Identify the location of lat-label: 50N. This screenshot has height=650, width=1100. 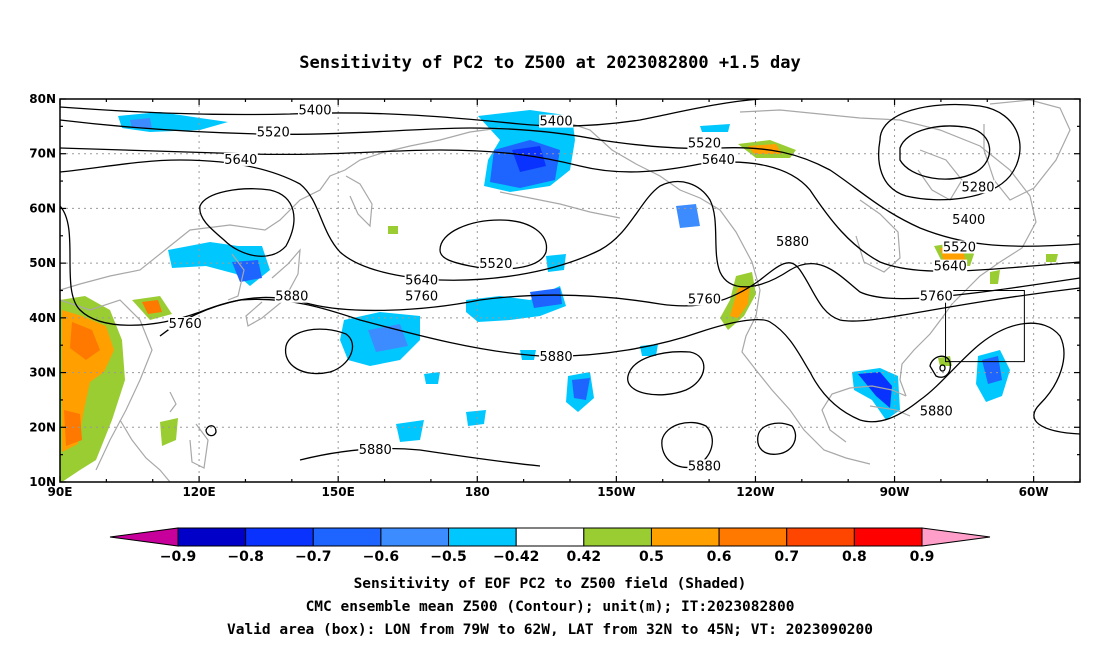
(42, 263).